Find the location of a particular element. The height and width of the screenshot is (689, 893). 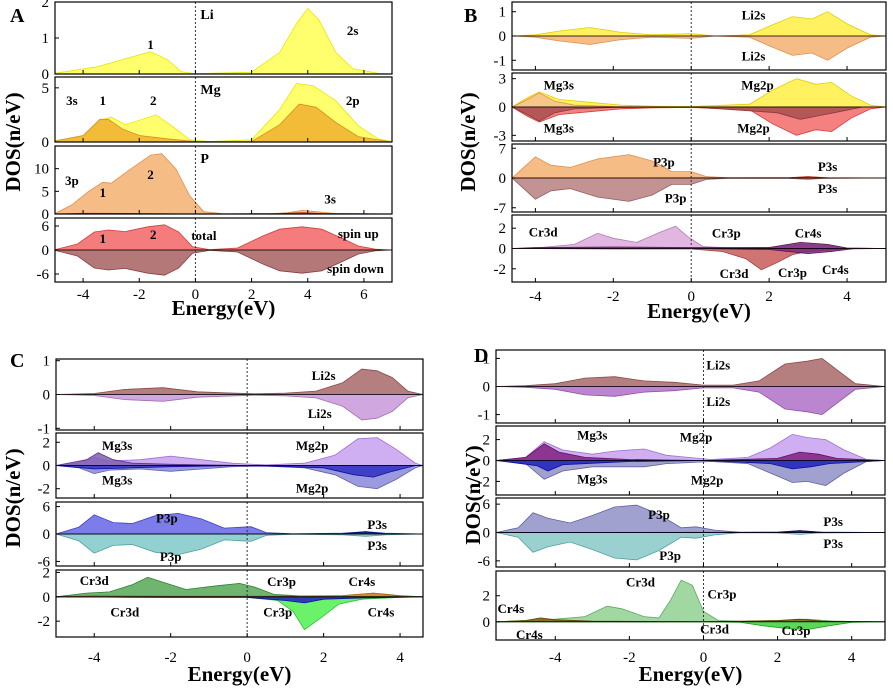

subplot: -7 0 7 P3p P3p P3s P3s is located at coordinates (690, 179).